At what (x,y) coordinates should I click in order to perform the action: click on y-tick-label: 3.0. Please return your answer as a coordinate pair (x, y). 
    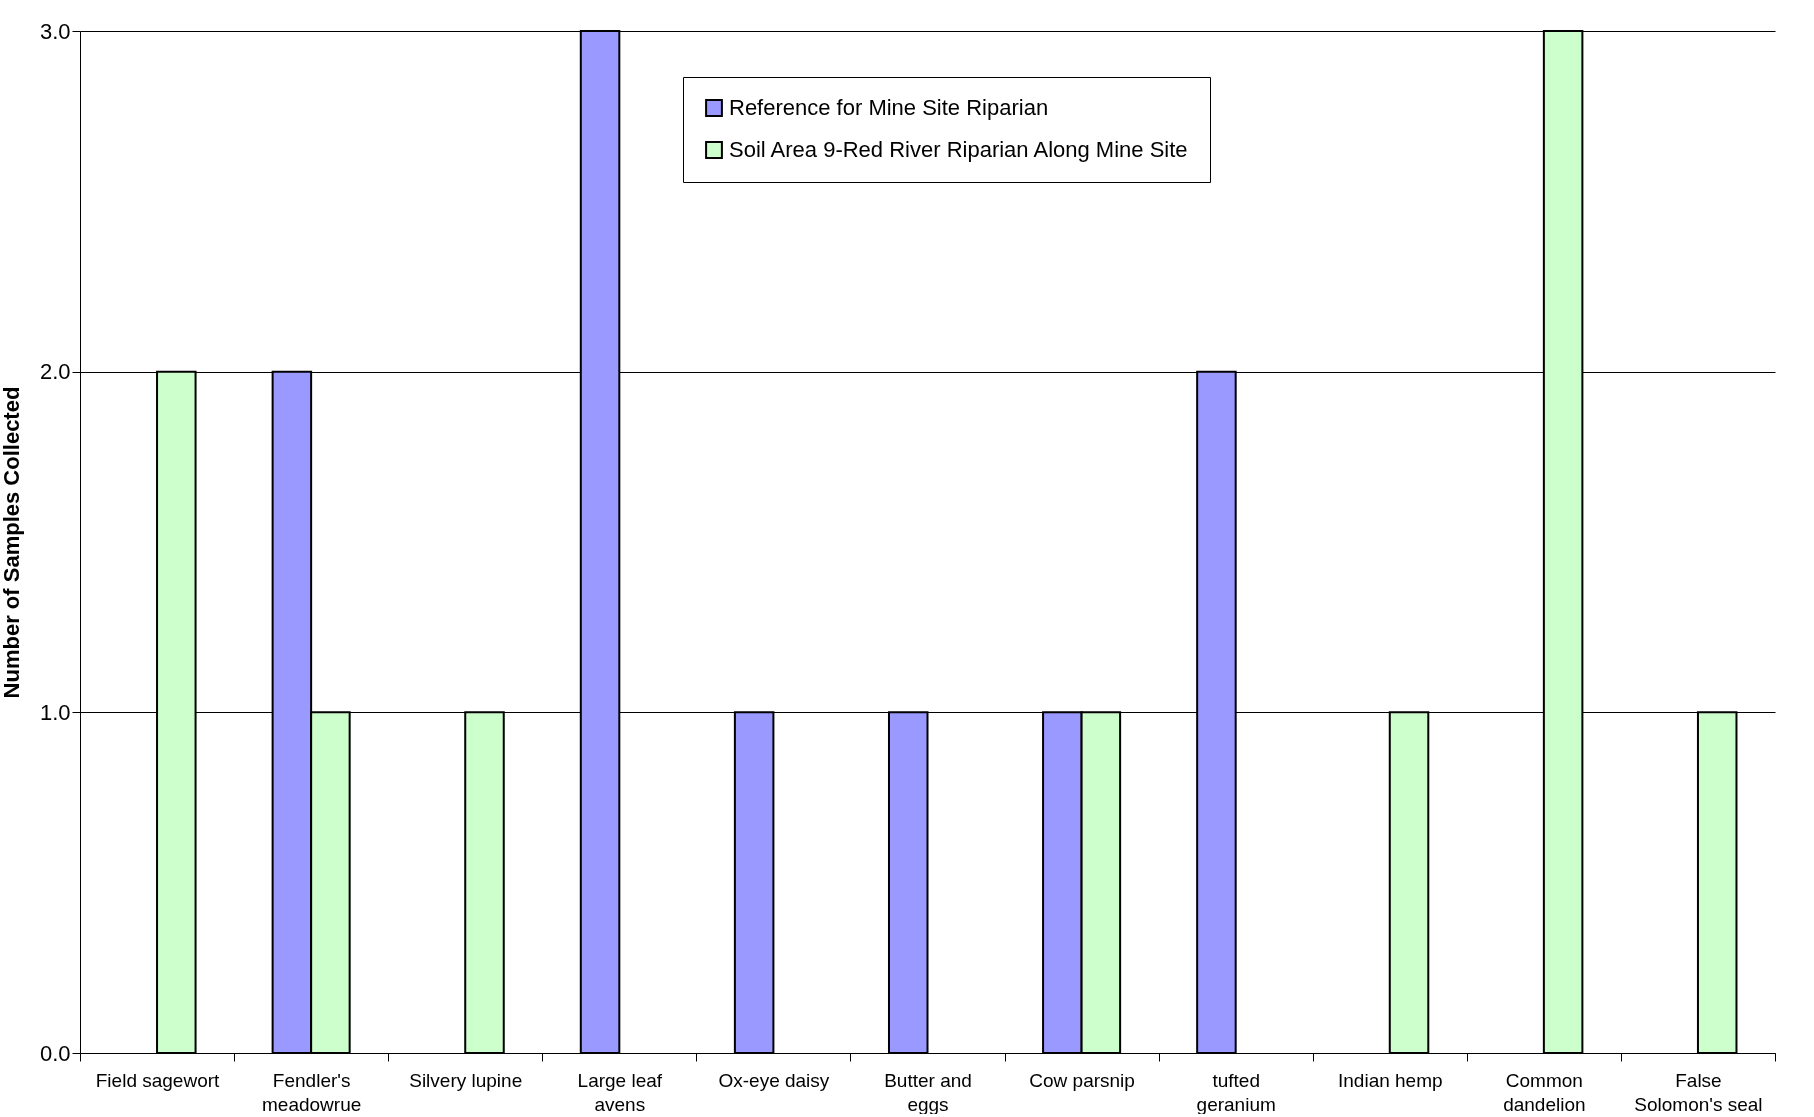
    Looking at the image, I should click on (55, 31).